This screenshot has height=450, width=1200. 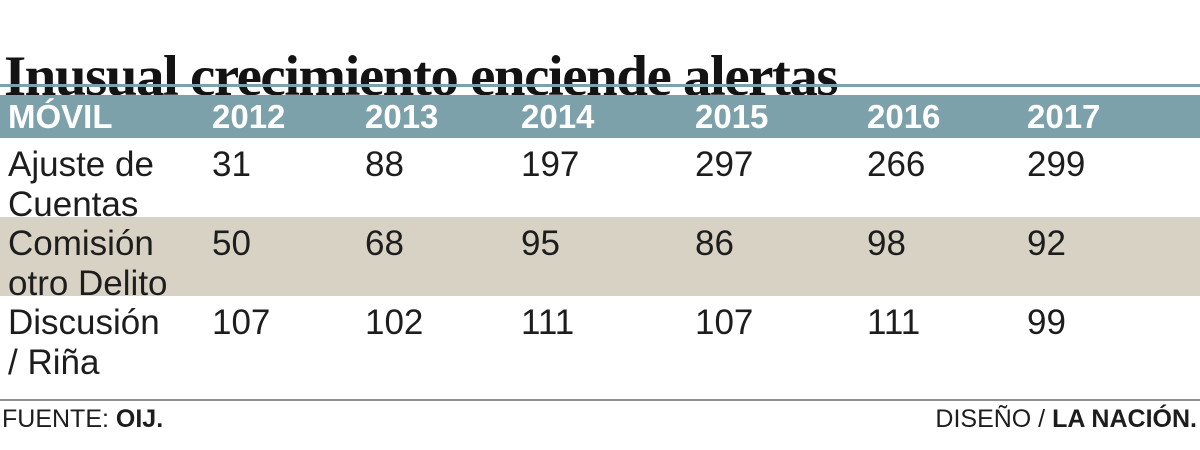 What do you see at coordinates (384, 243) in the screenshot?
I see `value-cell: 68` at bounding box center [384, 243].